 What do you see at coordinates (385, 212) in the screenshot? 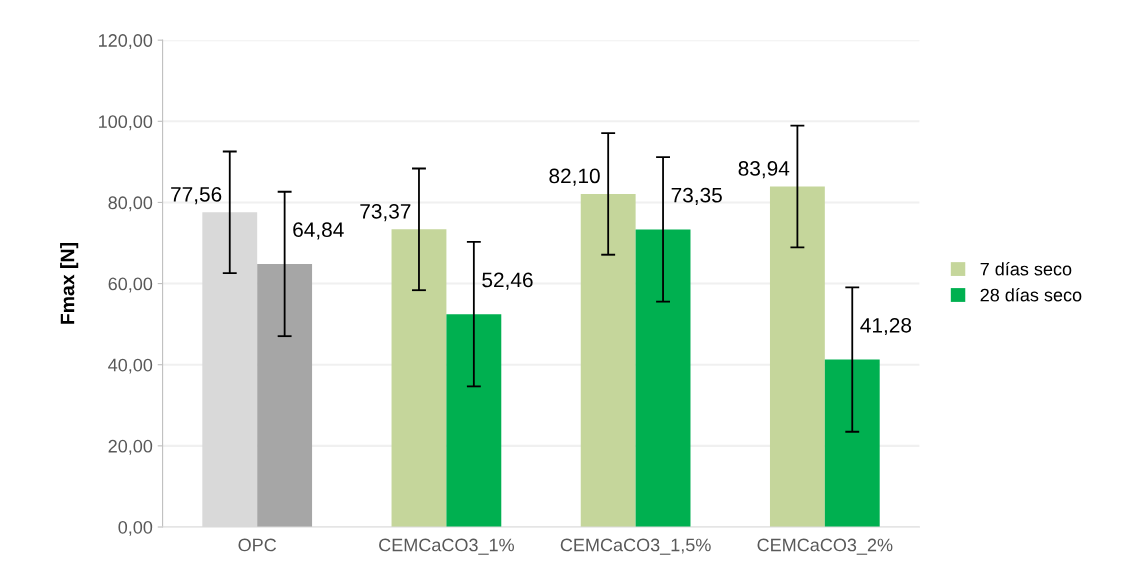
I see `data-label: 73,37` at bounding box center [385, 212].